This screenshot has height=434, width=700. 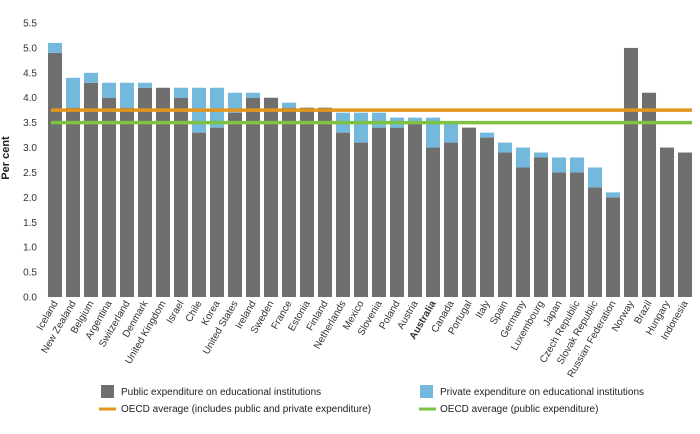 I want to click on legend-swatch-public, so click(x=107, y=391).